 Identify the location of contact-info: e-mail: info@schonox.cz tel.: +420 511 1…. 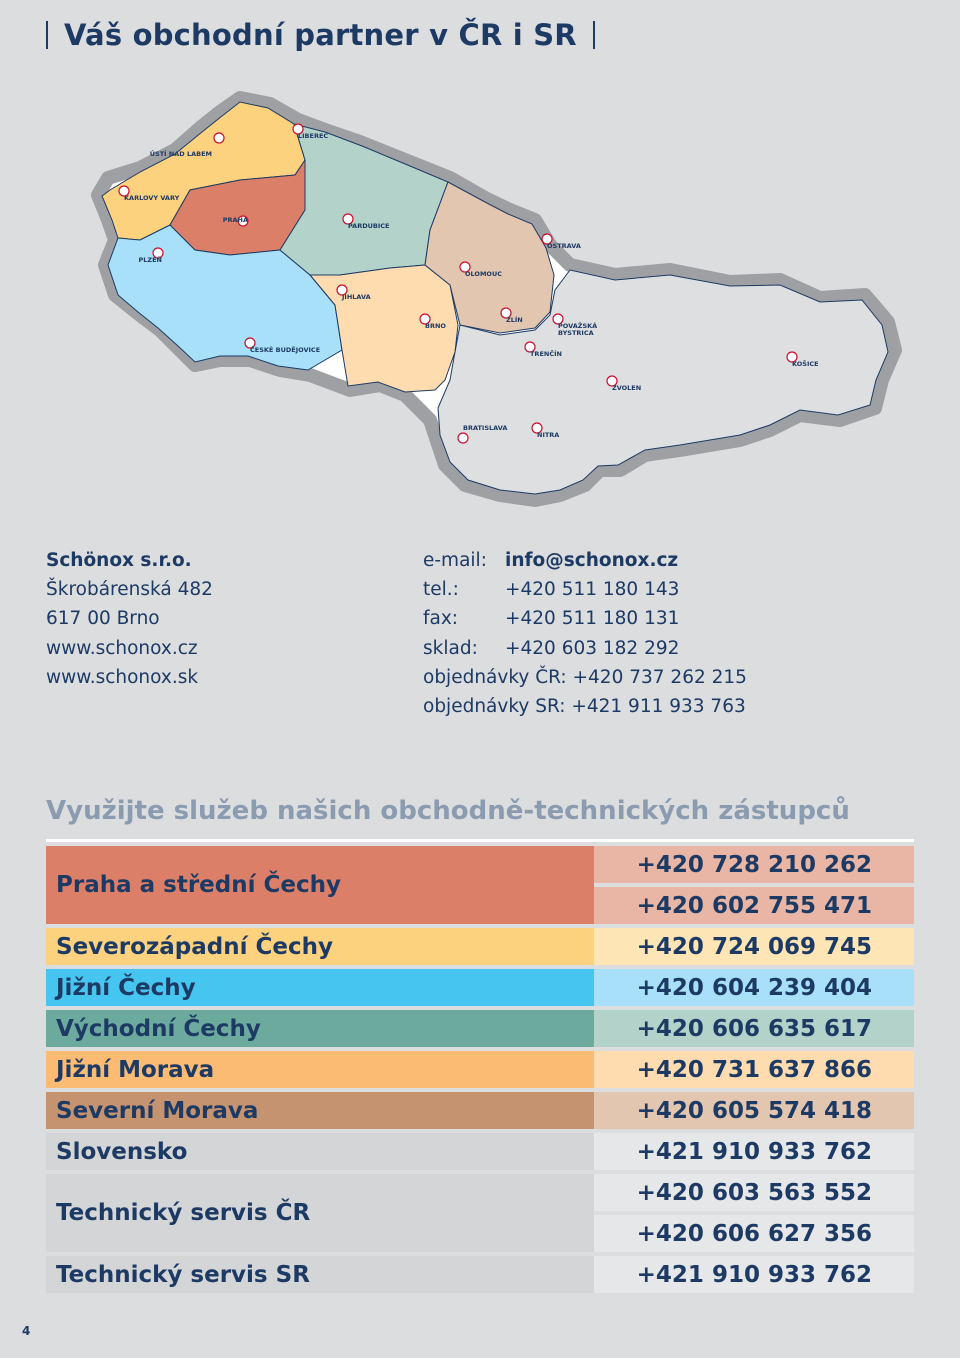
(585, 633).